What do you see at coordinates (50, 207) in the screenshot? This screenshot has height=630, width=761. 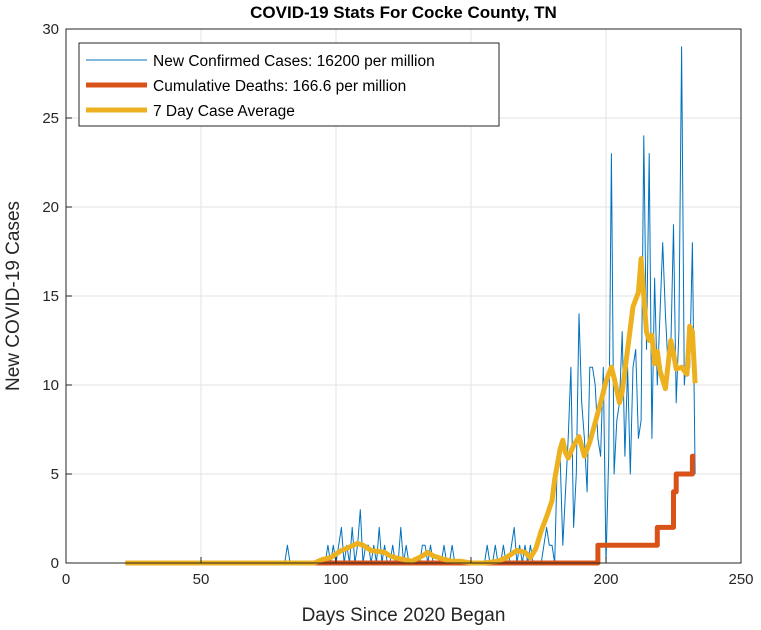 I see `y-tick-label: 20` at bounding box center [50, 207].